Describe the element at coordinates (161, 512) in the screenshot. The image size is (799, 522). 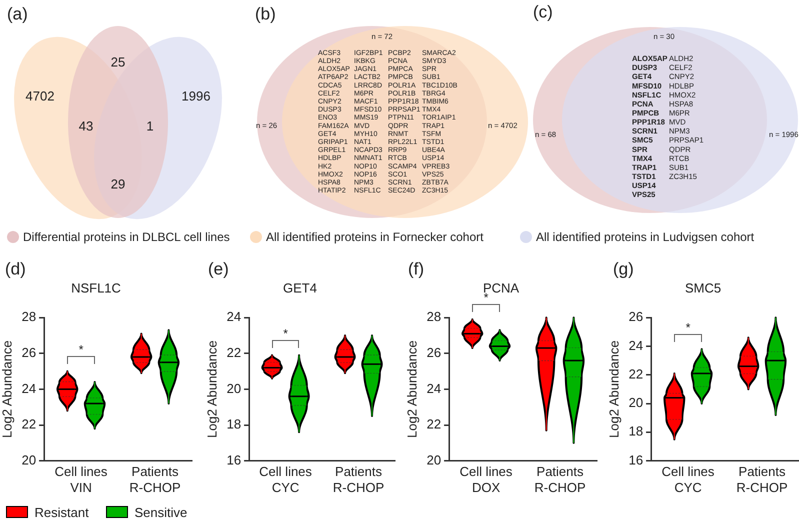
I see `legend-label: Sensitive` at that location.